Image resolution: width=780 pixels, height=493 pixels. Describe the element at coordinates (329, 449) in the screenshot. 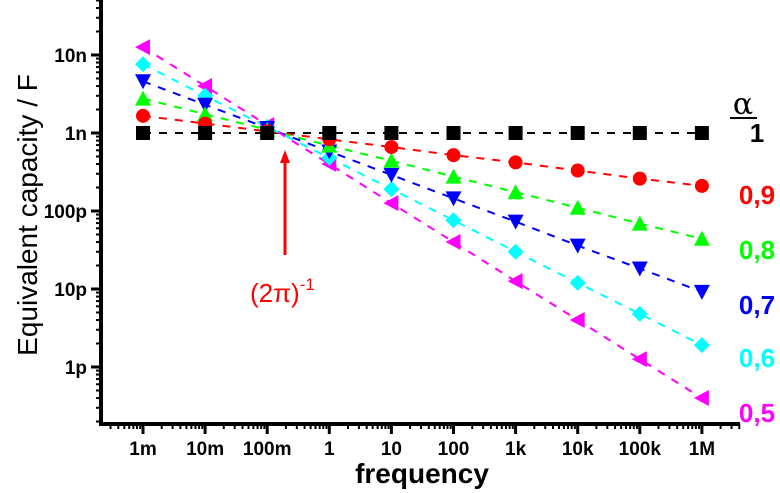

I see `x-tick-label: 1` at that location.